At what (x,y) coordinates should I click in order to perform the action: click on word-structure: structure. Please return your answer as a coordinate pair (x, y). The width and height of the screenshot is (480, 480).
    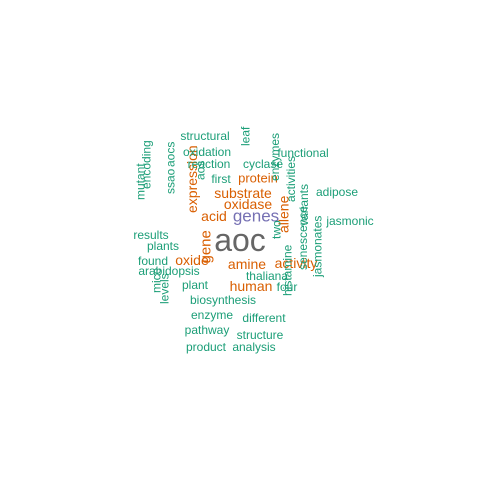
    Looking at the image, I should click on (260, 335).